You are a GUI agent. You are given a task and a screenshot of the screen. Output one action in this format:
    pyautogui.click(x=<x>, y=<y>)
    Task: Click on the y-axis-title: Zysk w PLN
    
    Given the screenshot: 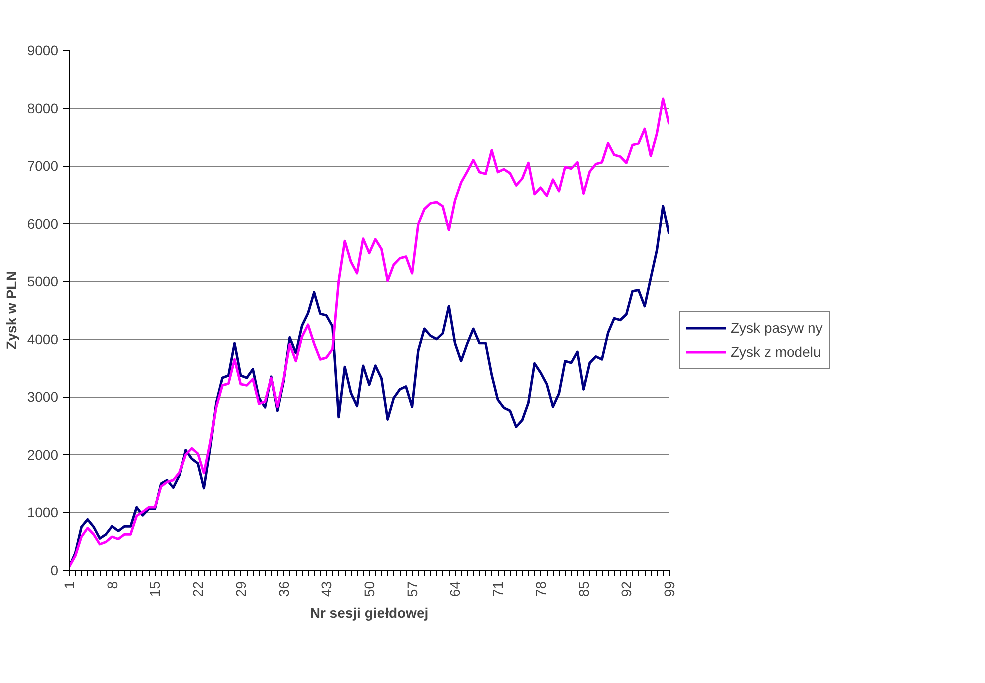 What is the action you would take?
    pyautogui.click(x=11, y=310)
    